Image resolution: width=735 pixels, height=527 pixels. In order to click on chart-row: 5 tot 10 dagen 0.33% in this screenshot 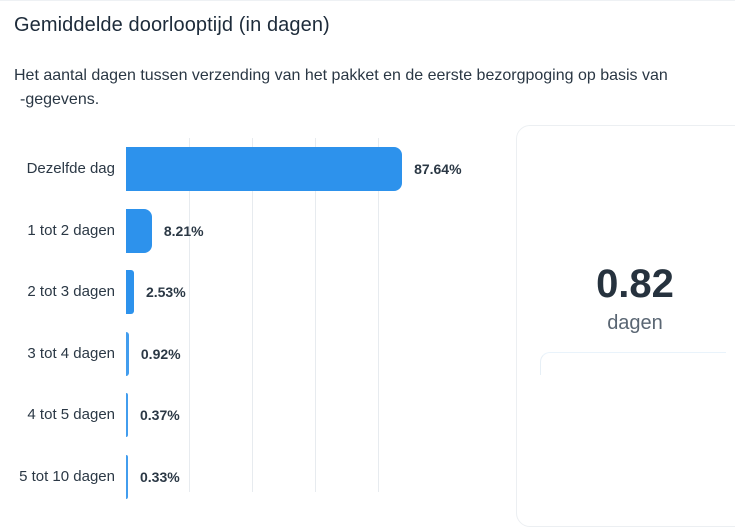, I will do `click(257, 476)`.